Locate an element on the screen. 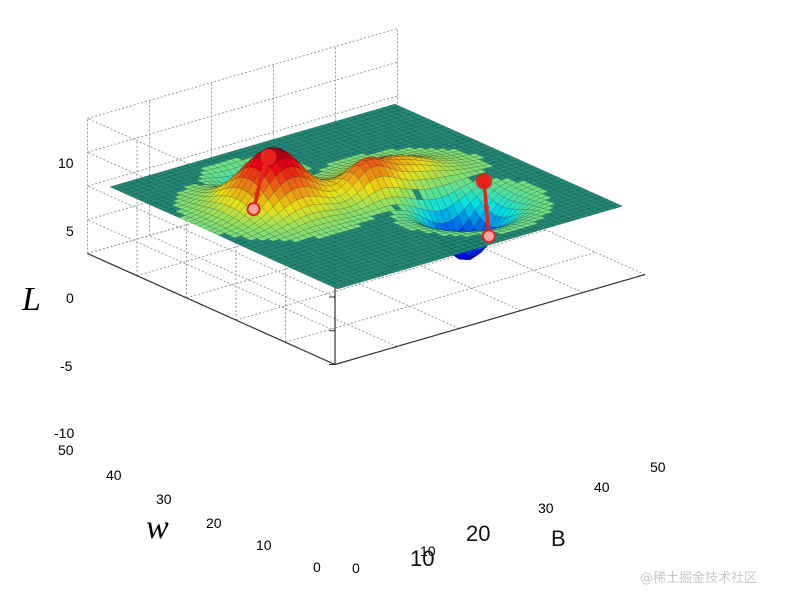 The height and width of the screenshot is (595, 792). w-tick: 20 is located at coordinates (214, 523).